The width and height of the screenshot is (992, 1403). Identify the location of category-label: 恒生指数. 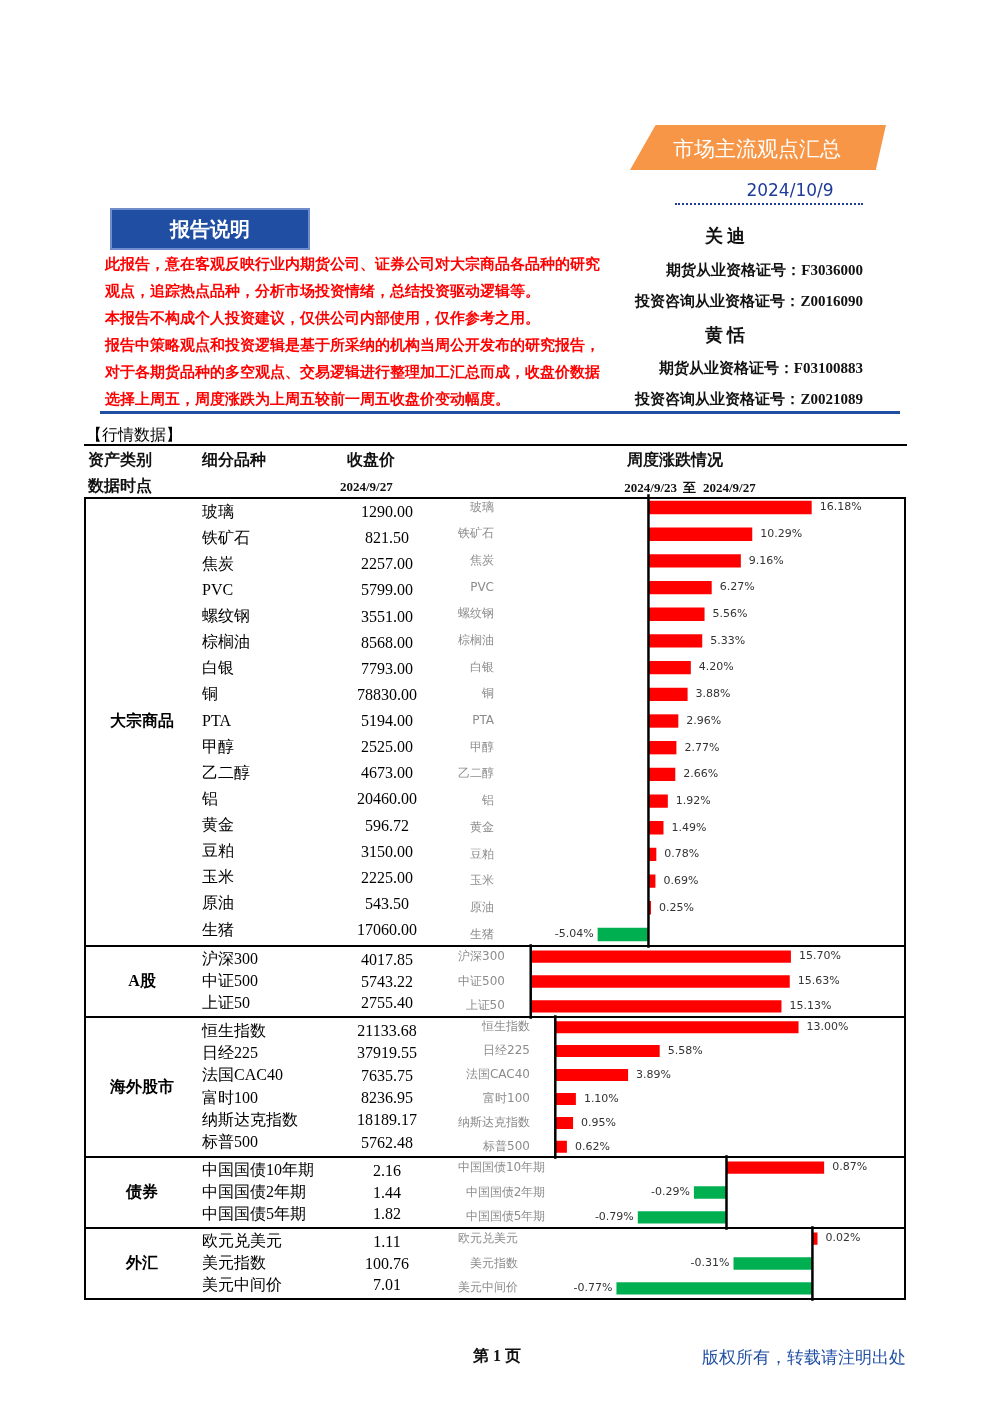
(506, 1026).